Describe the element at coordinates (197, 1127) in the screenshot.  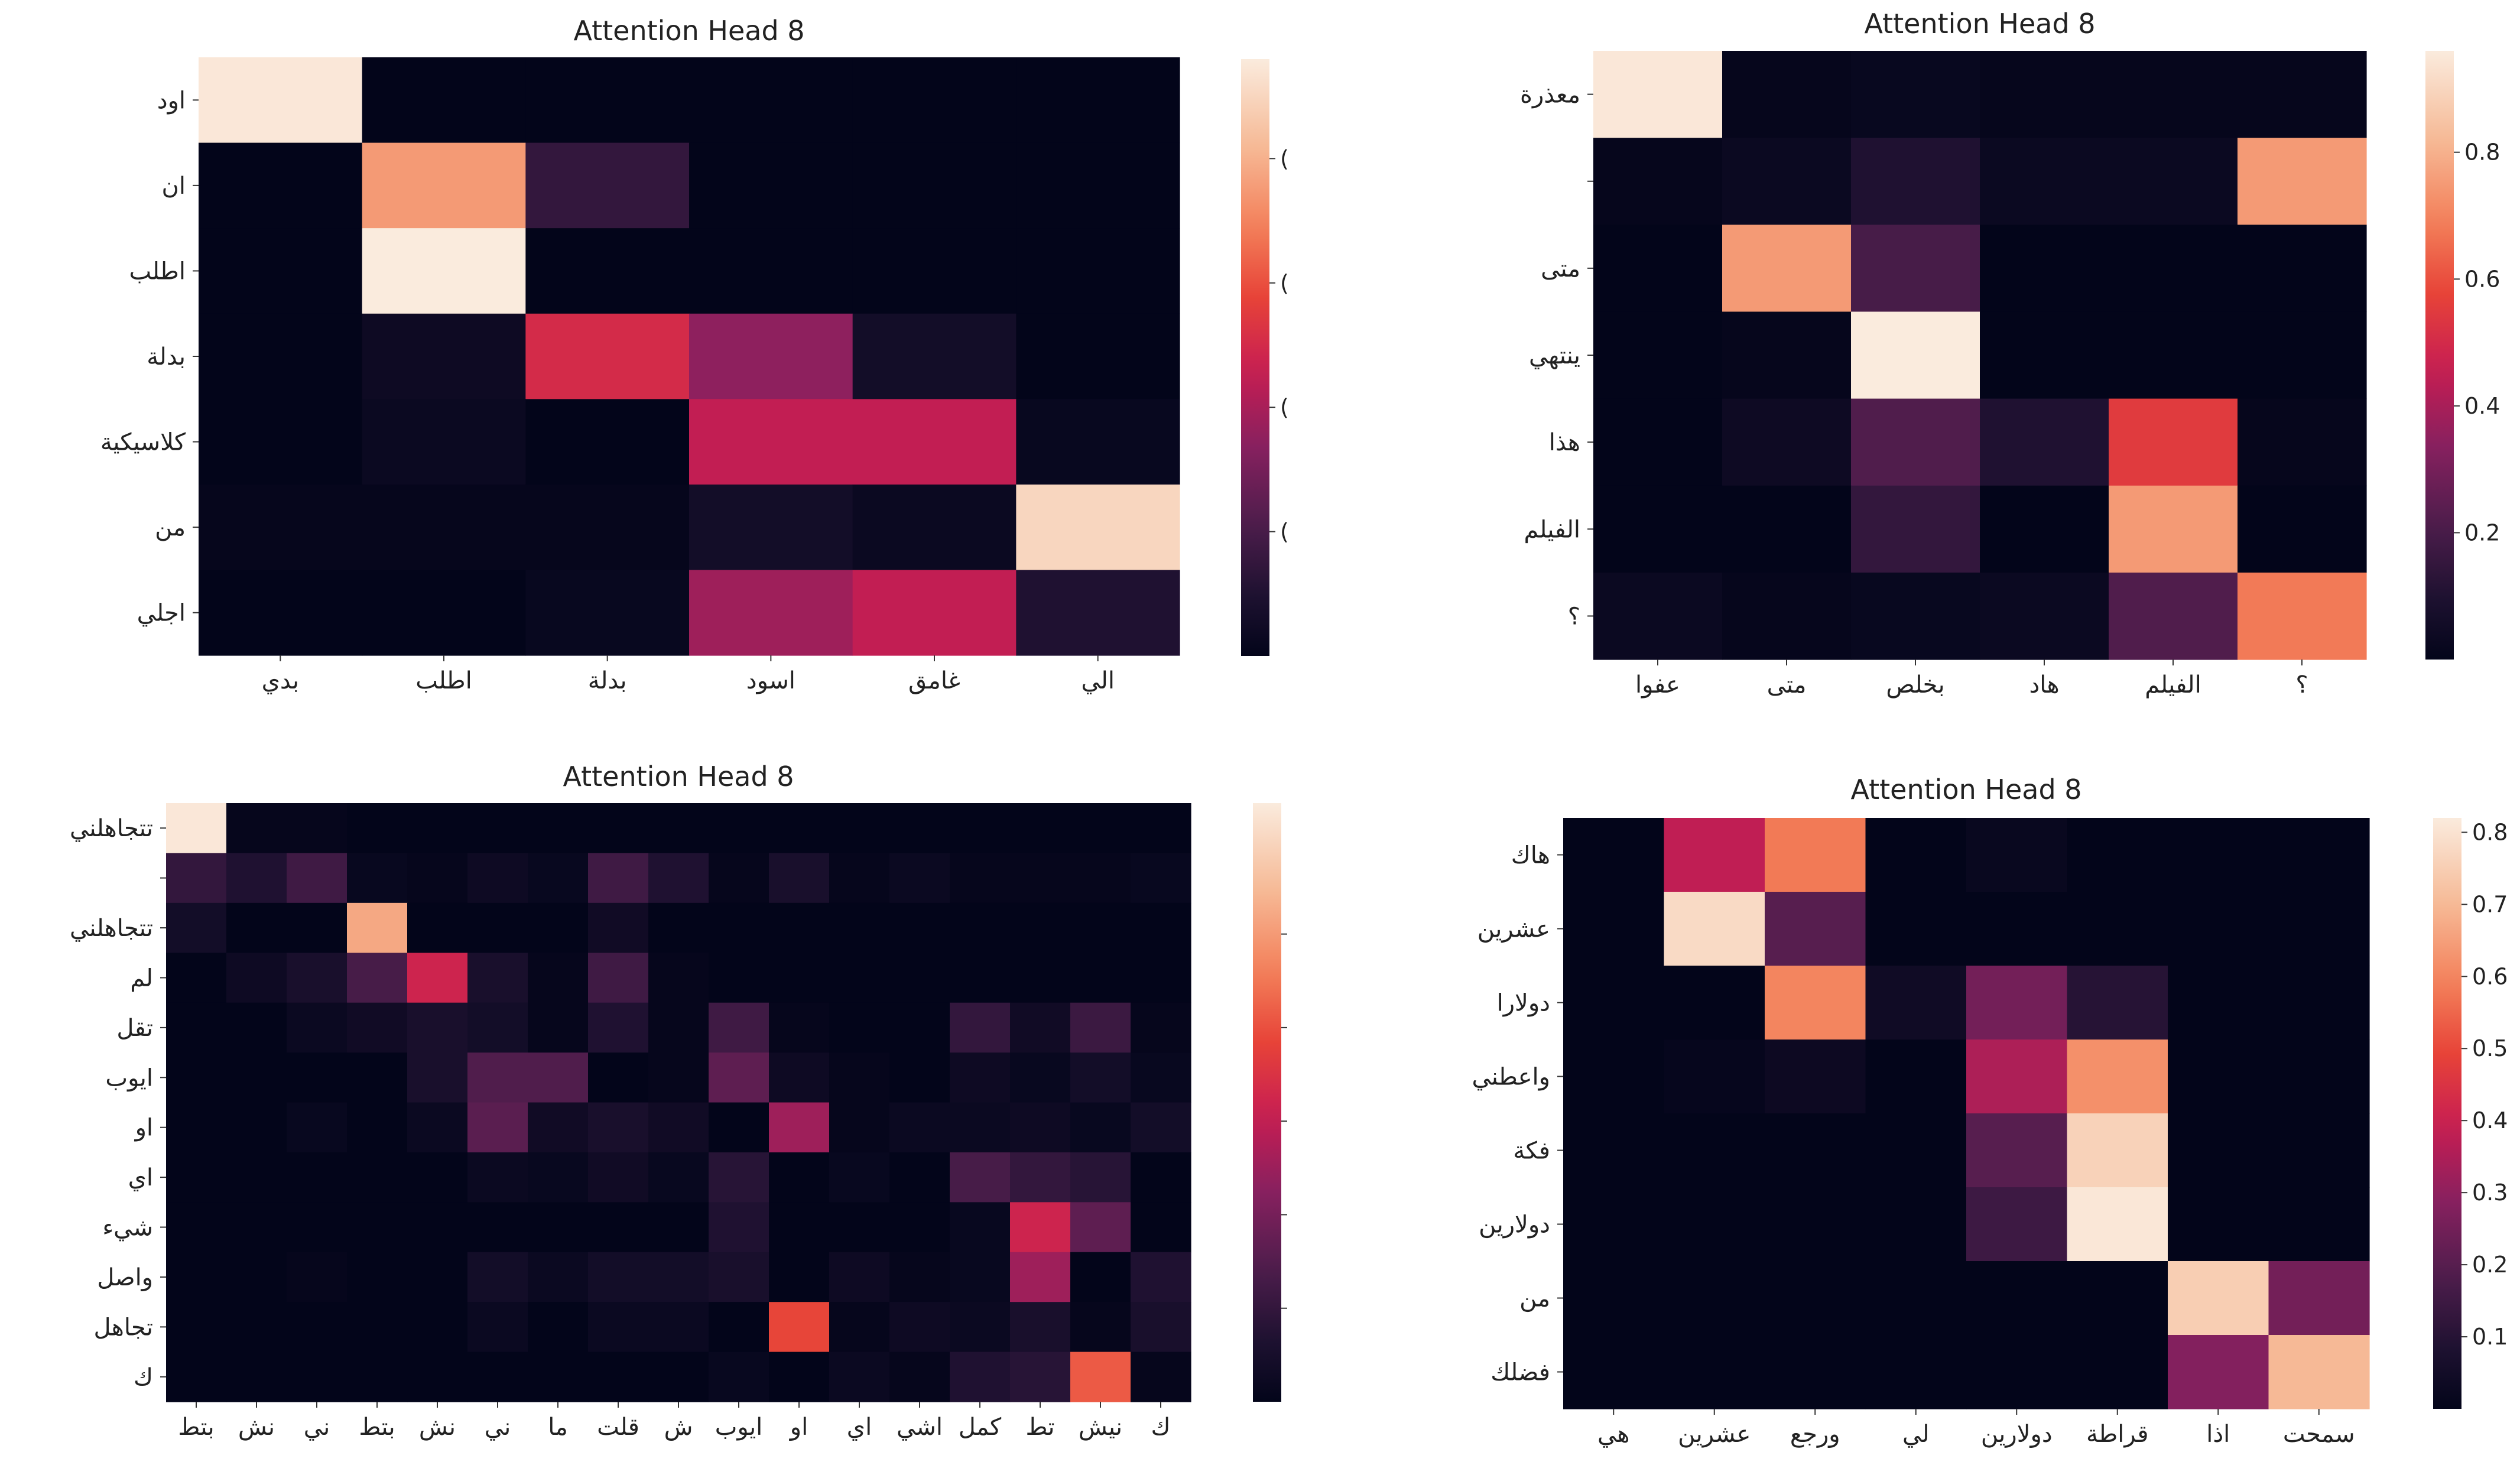
I see `heatmap-cell-r6-c0` at that location.